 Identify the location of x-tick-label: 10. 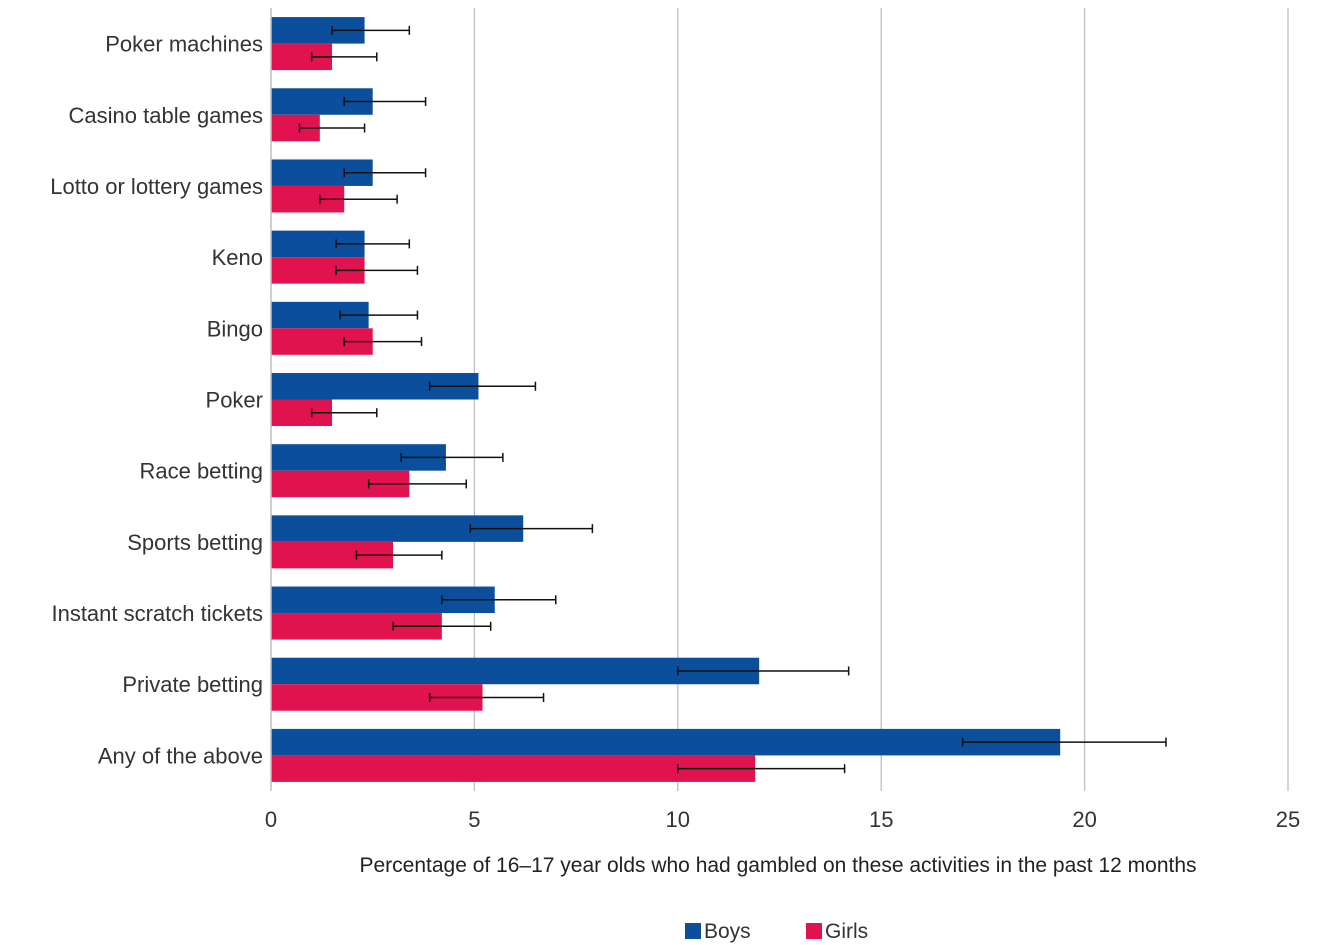
(678, 819).